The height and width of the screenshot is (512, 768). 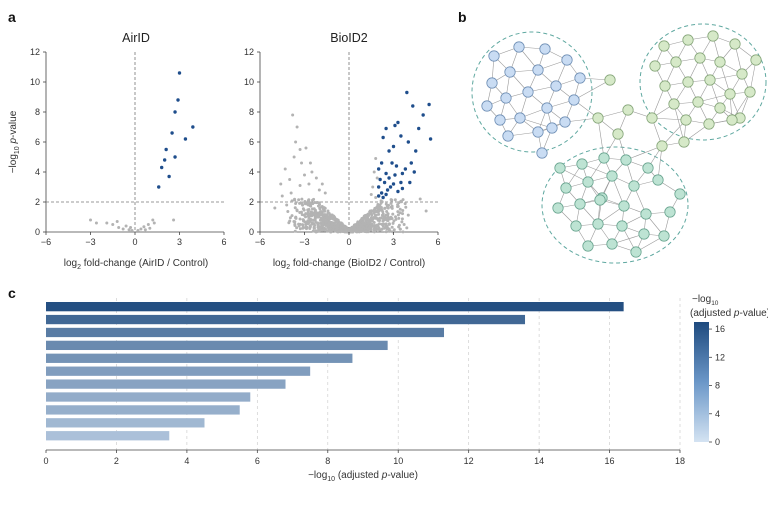 I want to click on x-tick-label: 4, so click(x=186, y=461).